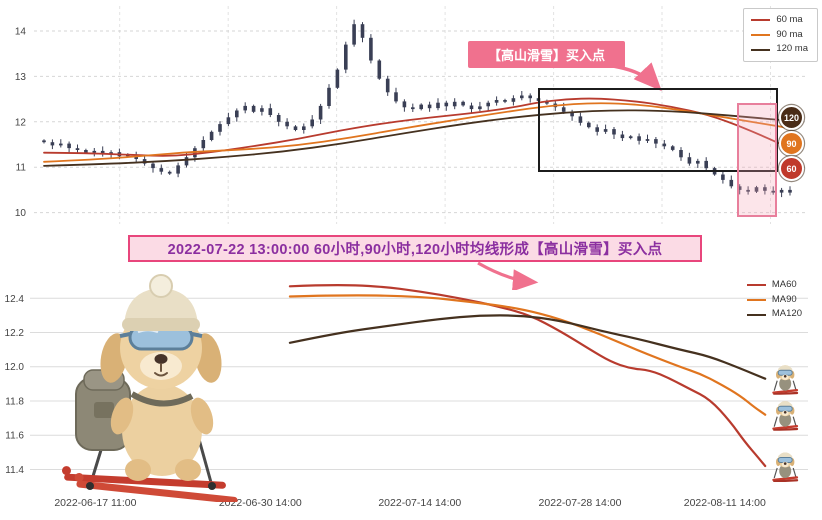 The height and width of the screenshot is (520, 822). Describe the element at coordinates (21, 77) in the screenshot. I see `svg-text: 13` at that location.